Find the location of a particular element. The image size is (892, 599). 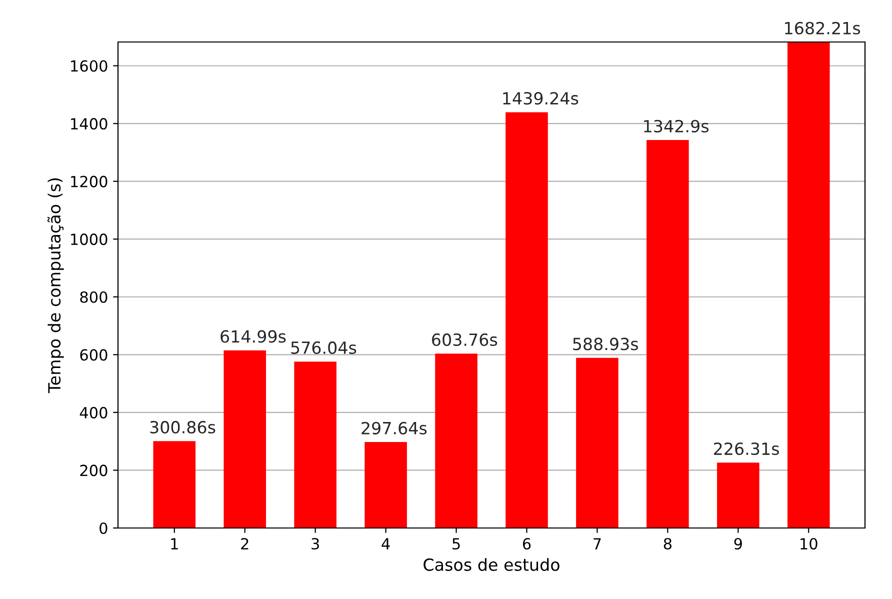

data-label: 614.99s is located at coordinates (253, 336).